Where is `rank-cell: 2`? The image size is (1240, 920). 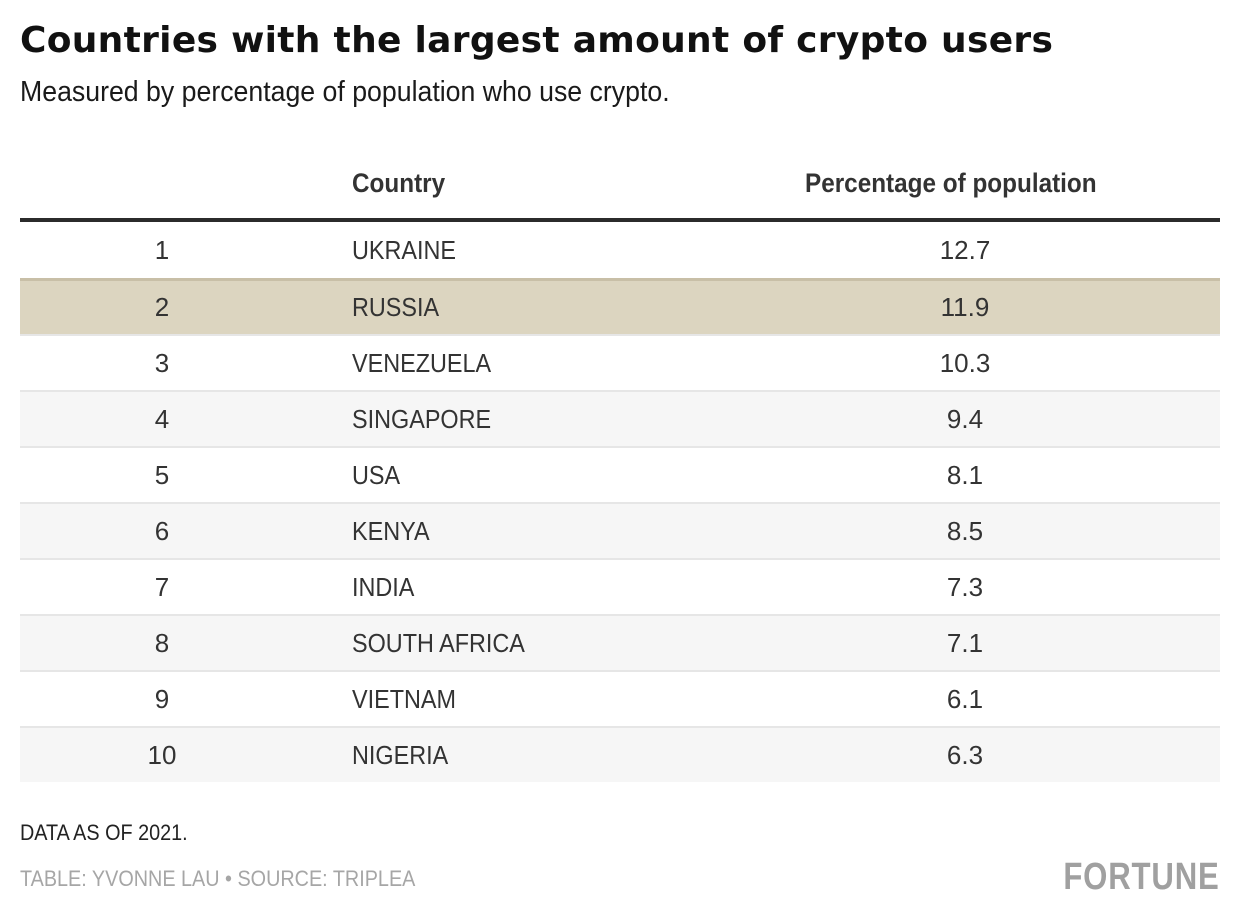 rank-cell: 2 is located at coordinates (162, 307).